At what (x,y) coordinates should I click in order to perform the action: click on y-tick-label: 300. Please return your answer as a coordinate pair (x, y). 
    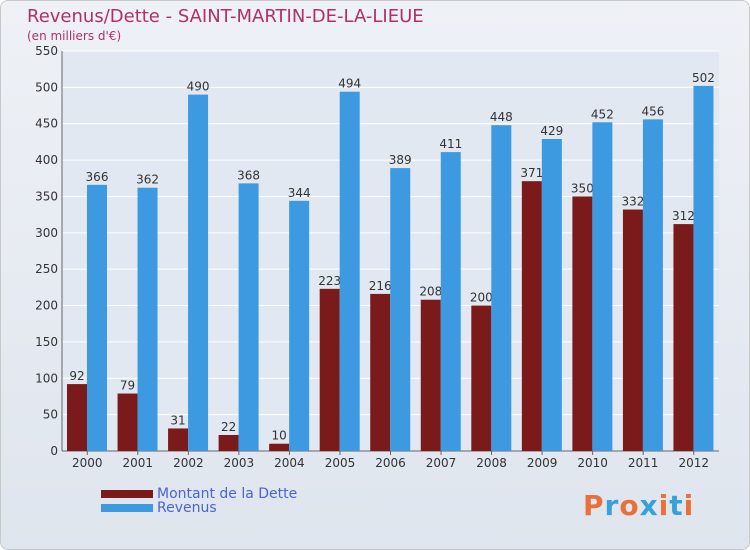
    Looking at the image, I should click on (46, 233).